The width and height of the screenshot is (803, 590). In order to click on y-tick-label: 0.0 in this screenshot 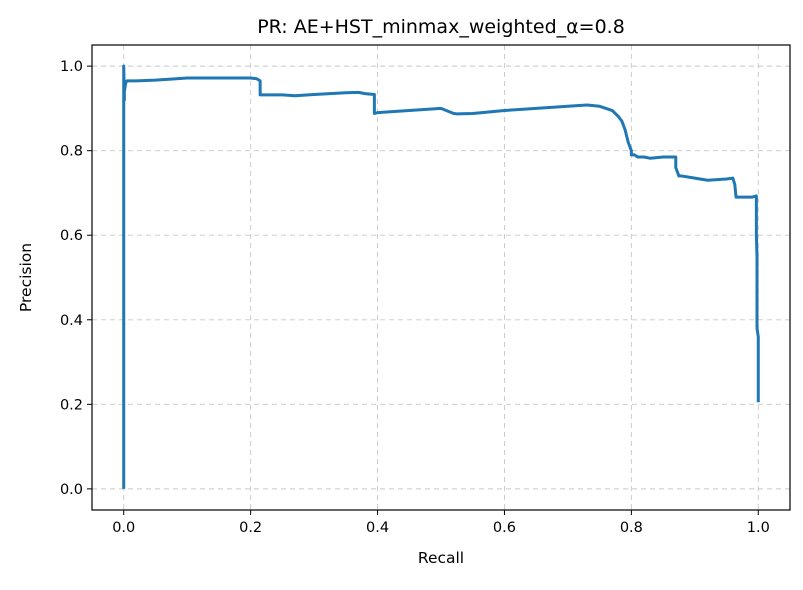, I will do `click(71, 490)`.